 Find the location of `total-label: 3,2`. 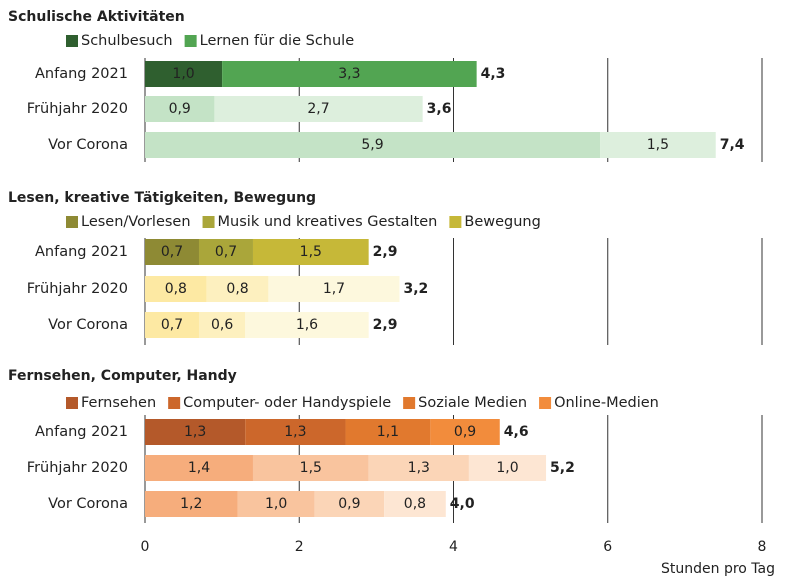

total-label: 3,2 is located at coordinates (416, 289).